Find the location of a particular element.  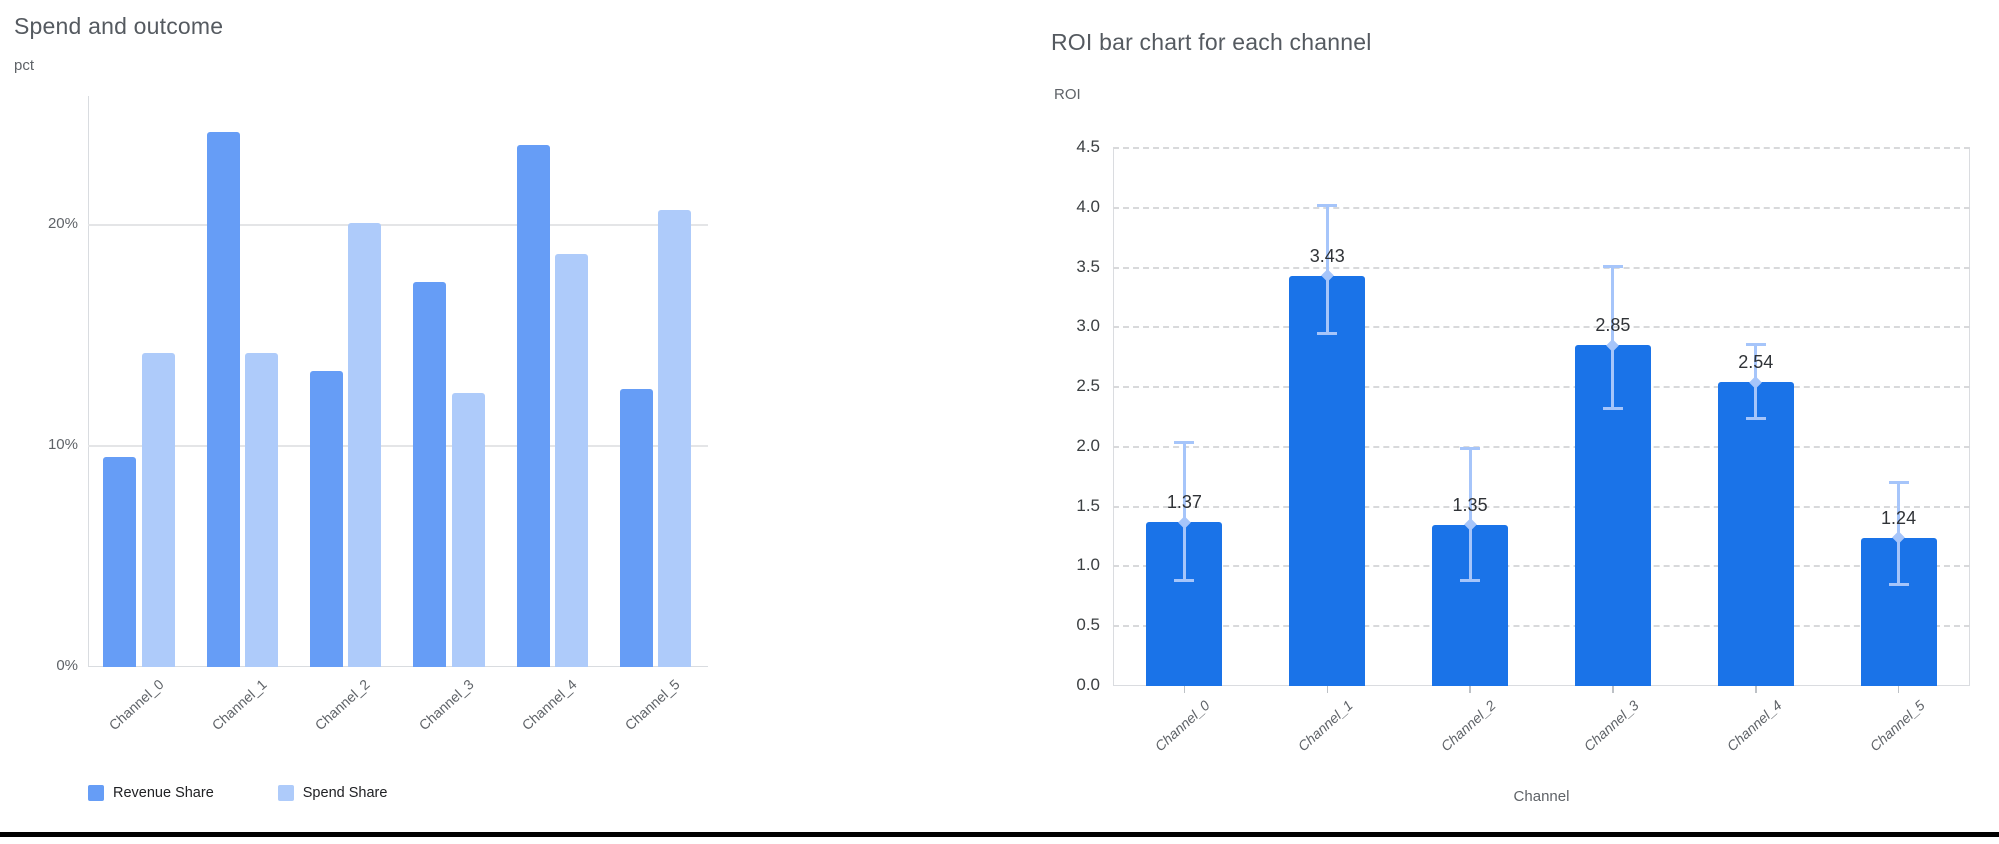

x-category-label-text: Channel_0 is located at coordinates (1183, 726).